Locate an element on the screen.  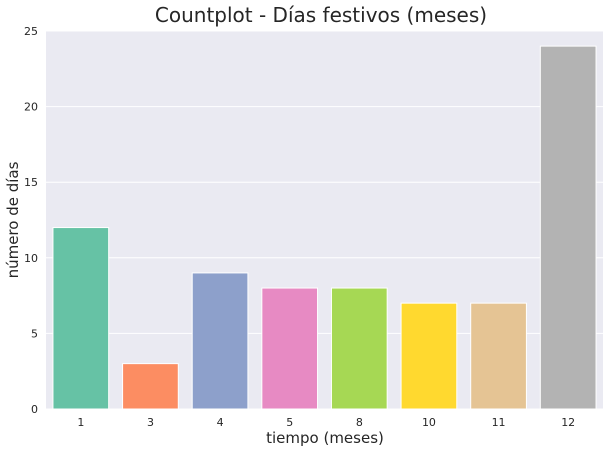
y-tick-label: 10 is located at coordinates (31, 258).